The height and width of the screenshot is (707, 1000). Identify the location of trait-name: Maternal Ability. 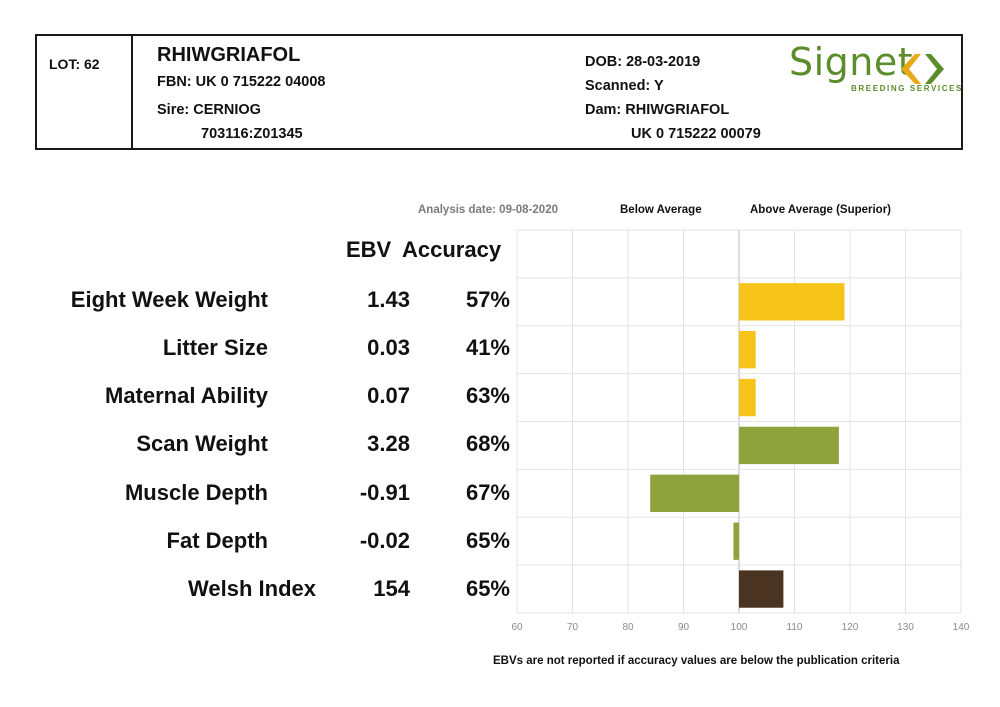
(186, 395).